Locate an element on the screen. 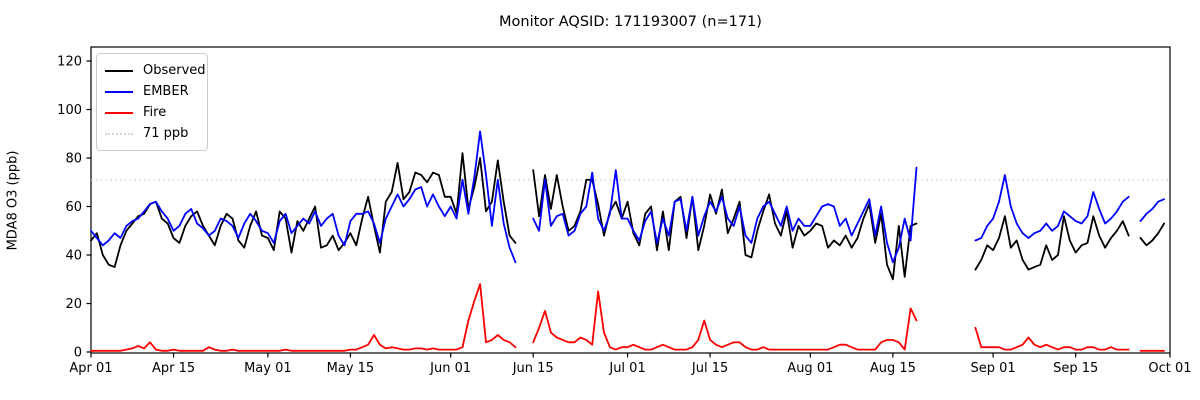 The image size is (1200, 400). legend: Observed EMBER Fire 71 ppb is located at coordinates (152, 102).